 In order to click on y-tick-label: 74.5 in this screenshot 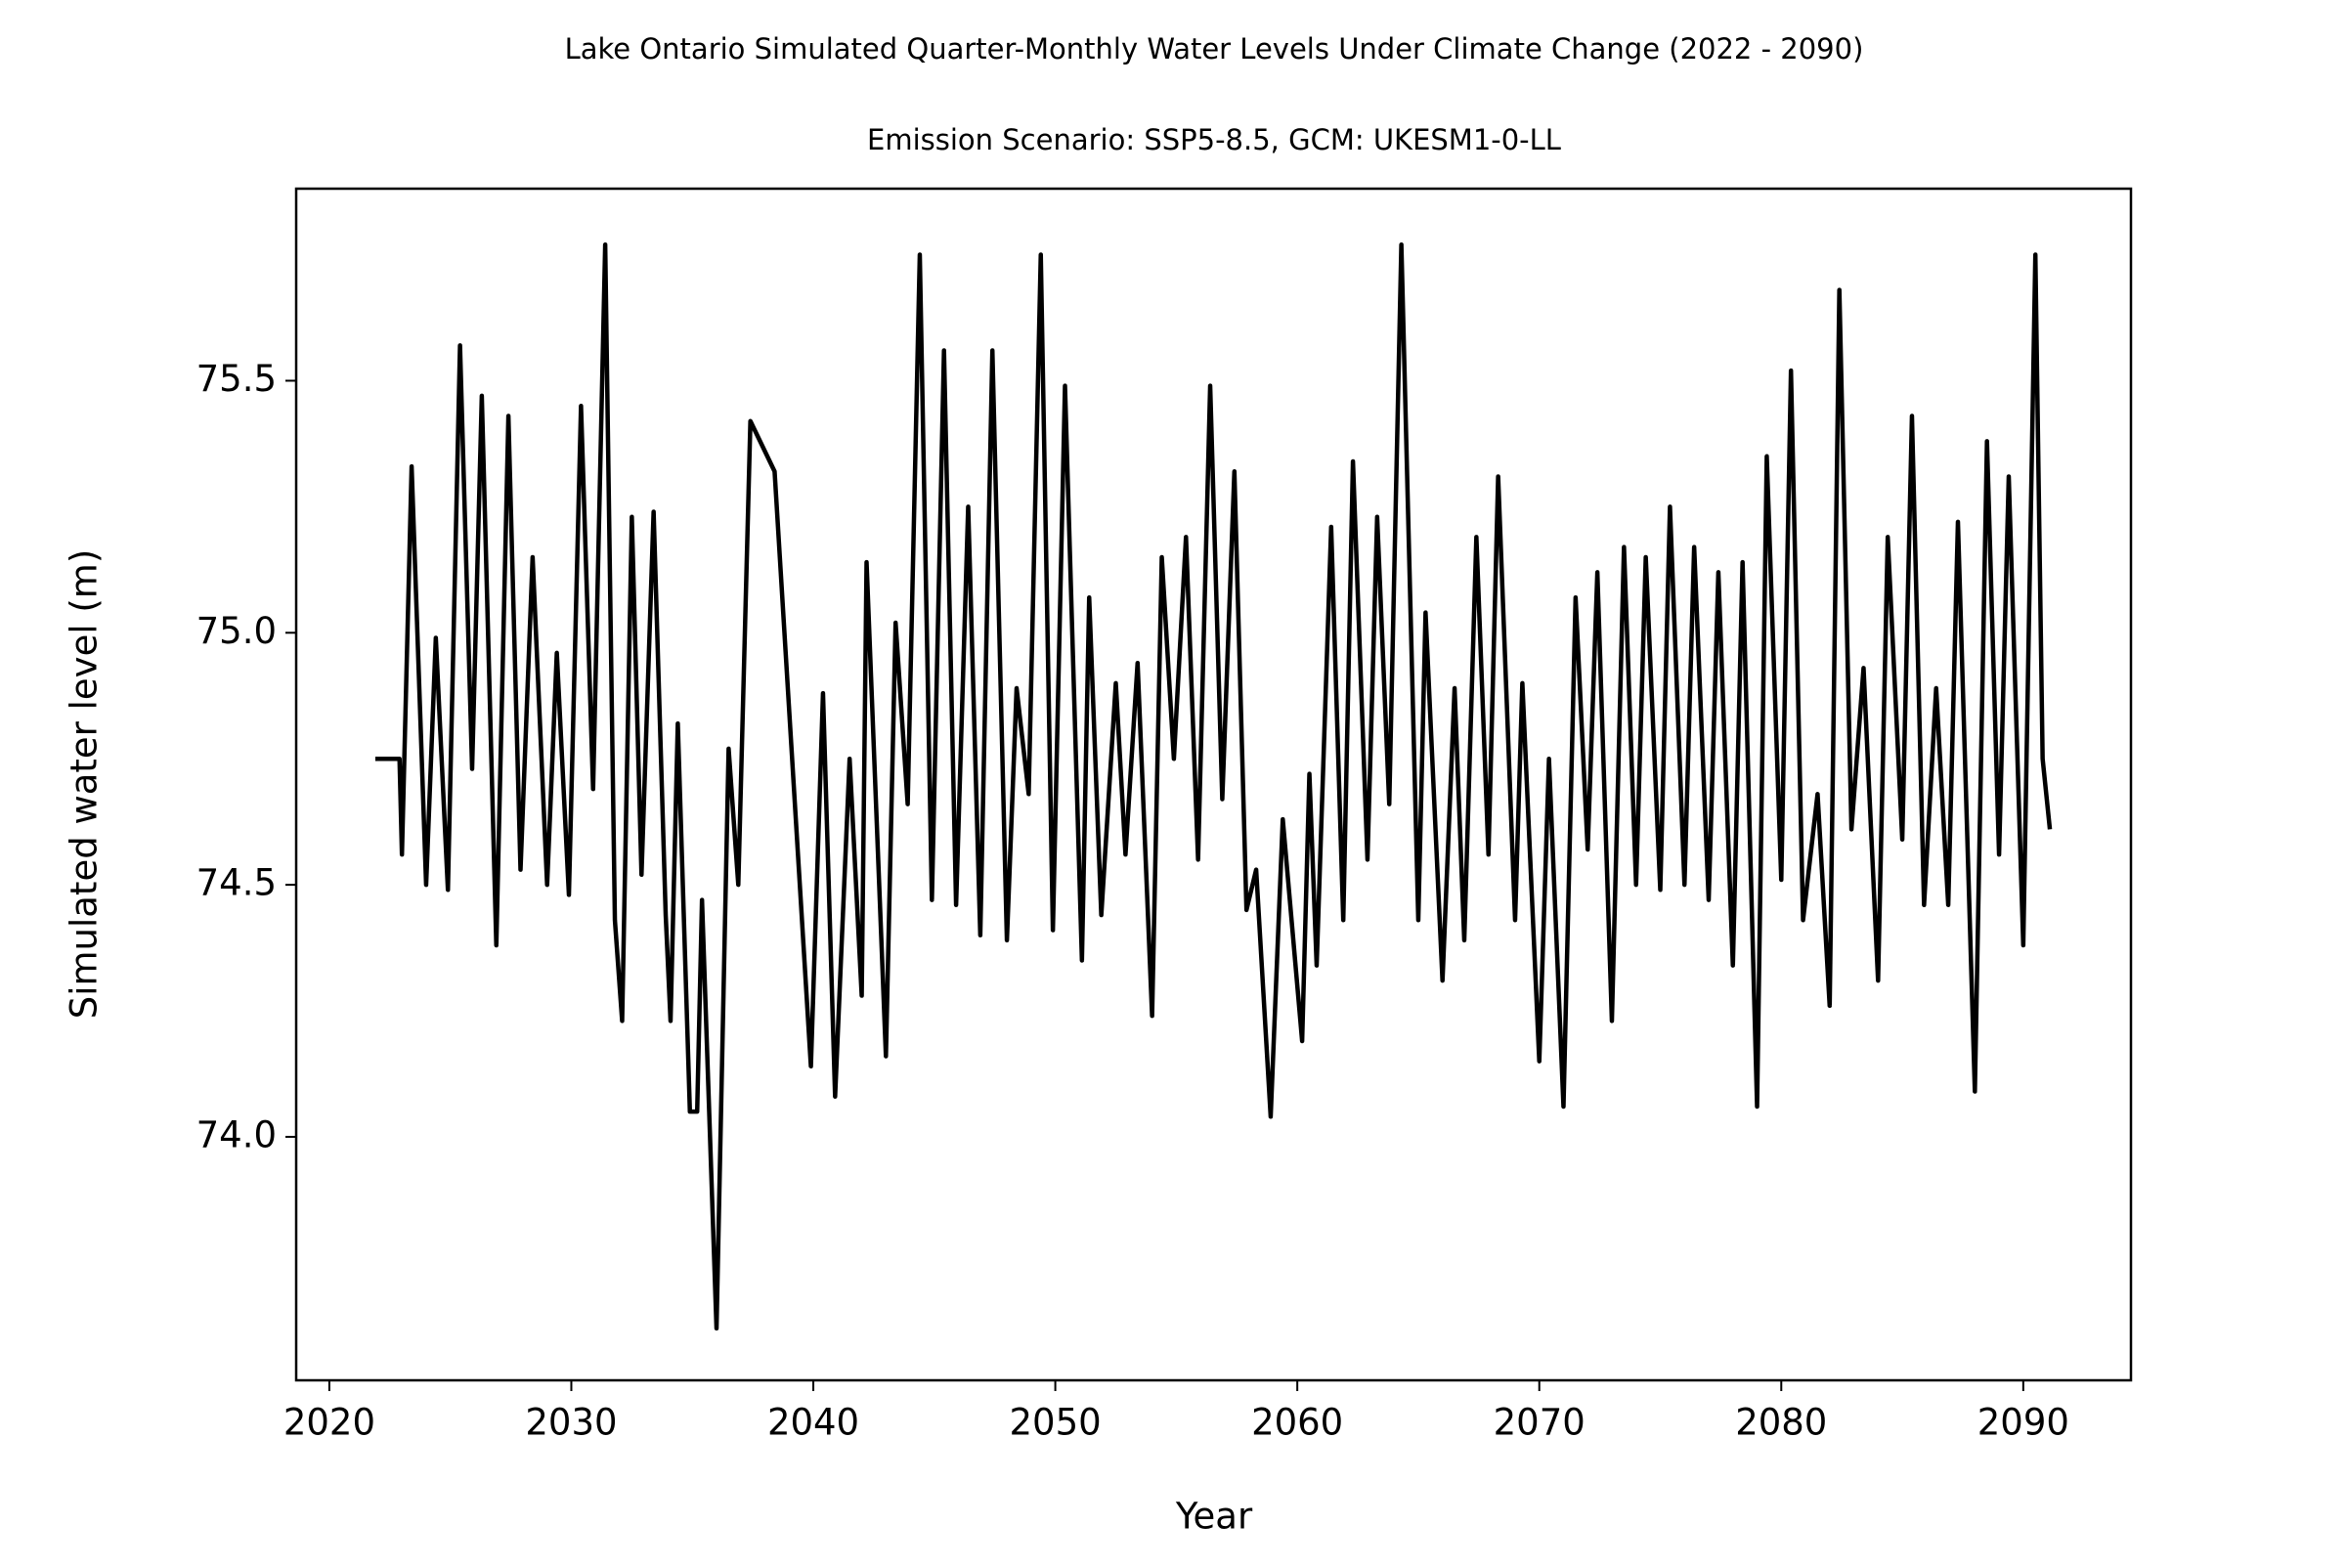, I will do `click(237, 883)`.